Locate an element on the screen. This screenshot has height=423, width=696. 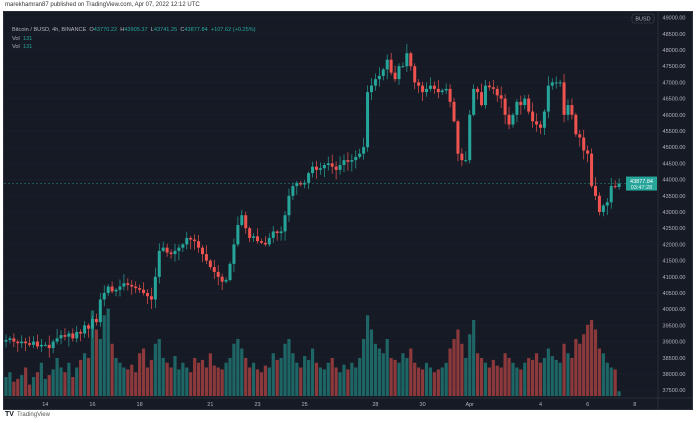
vol-label: Vol is located at coordinates (16, 47).